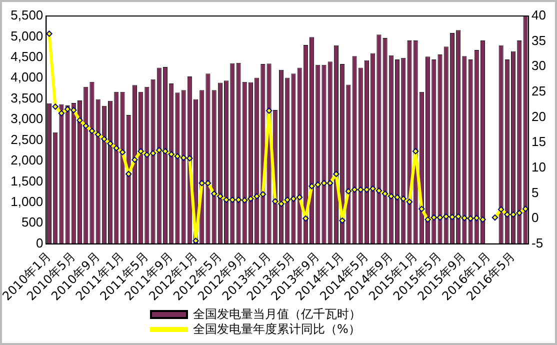 This screenshot has height=345, width=557. What do you see at coordinates (535, 218) in the screenshot?
I see `y2-tick-label: 0` at bounding box center [535, 218].